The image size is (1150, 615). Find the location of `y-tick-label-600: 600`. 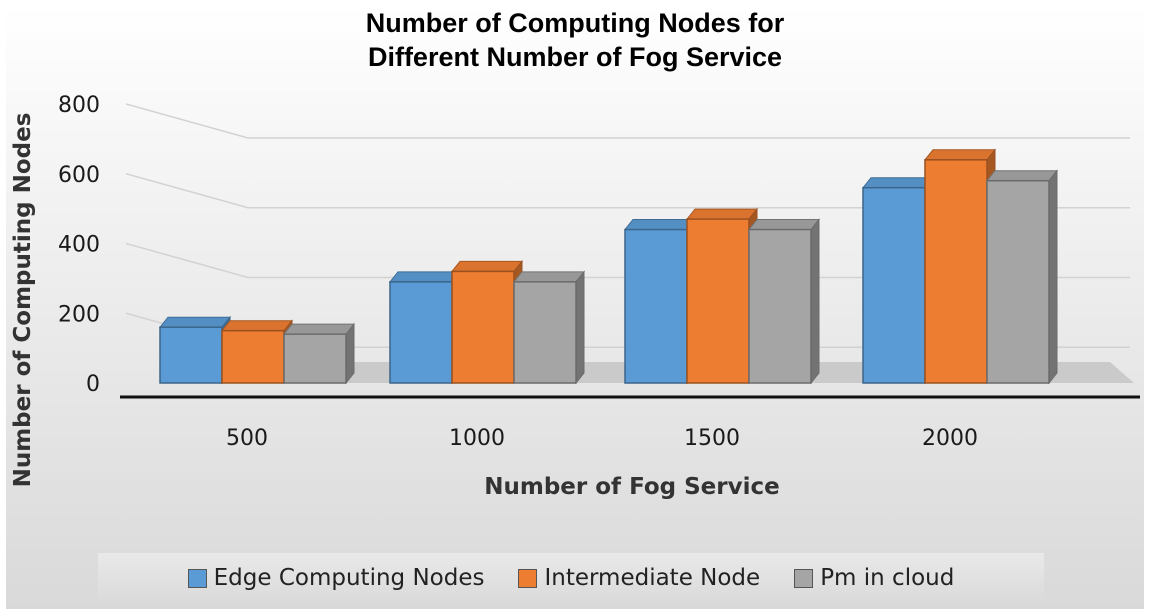

y-tick-label-600: 600 is located at coordinates (79, 175).